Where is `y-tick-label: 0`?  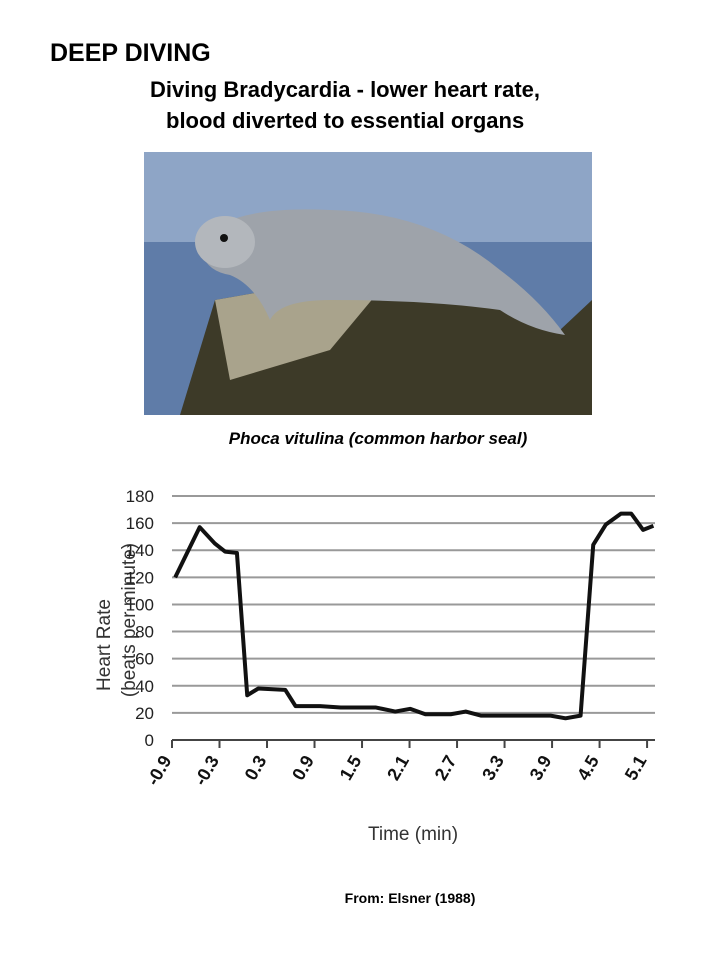 y-tick-label: 0 is located at coordinates (149, 740).